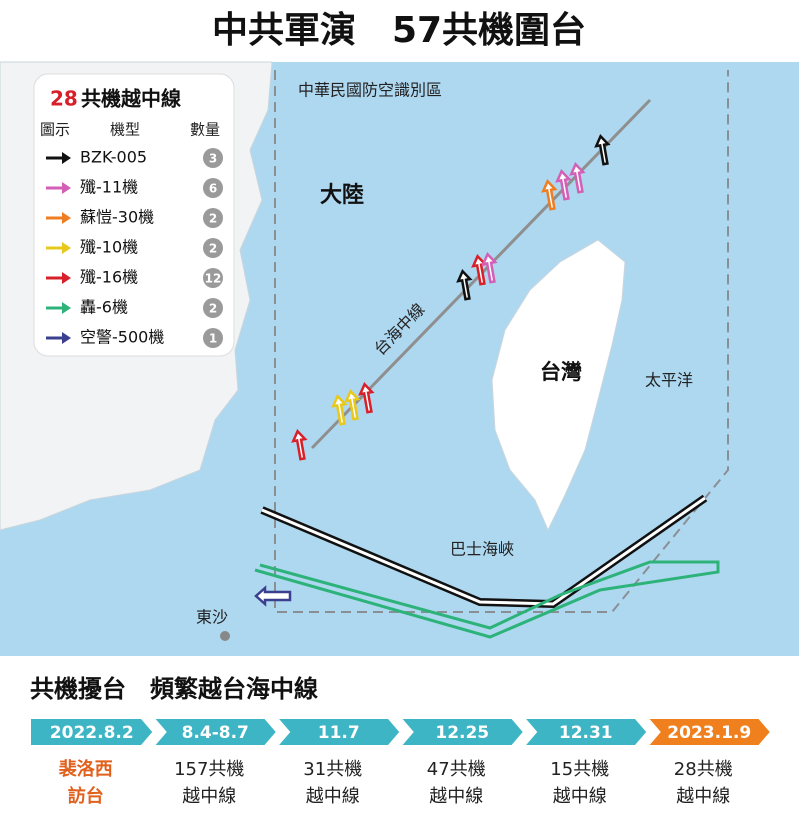 This screenshot has width=799, height=834. I want to click on timeline-date: 2023.1.9, so click(709, 733).